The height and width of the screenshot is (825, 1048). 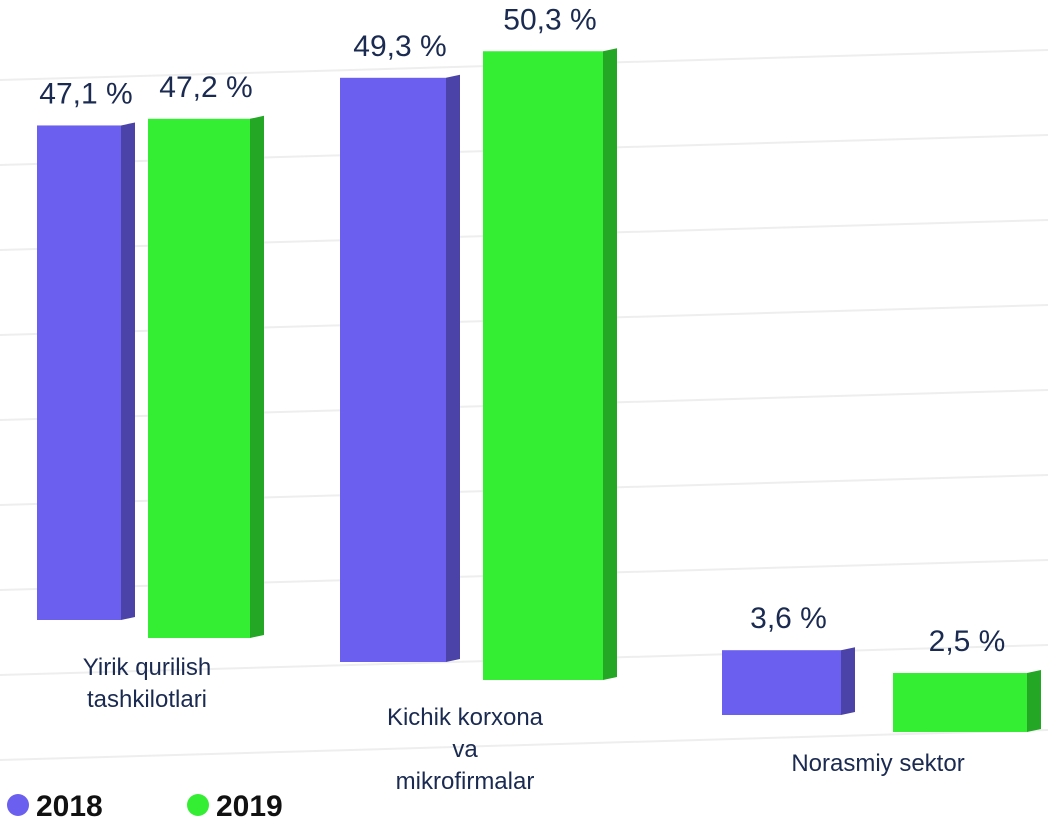 What do you see at coordinates (967, 641) in the screenshot?
I see `value-label: 2,5 %` at bounding box center [967, 641].